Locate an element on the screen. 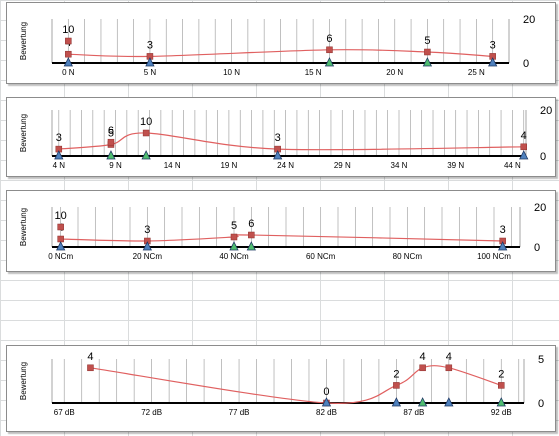 The width and height of the screenshot is (559, 436). data-label: 0 is located at coordinates (326, 392).